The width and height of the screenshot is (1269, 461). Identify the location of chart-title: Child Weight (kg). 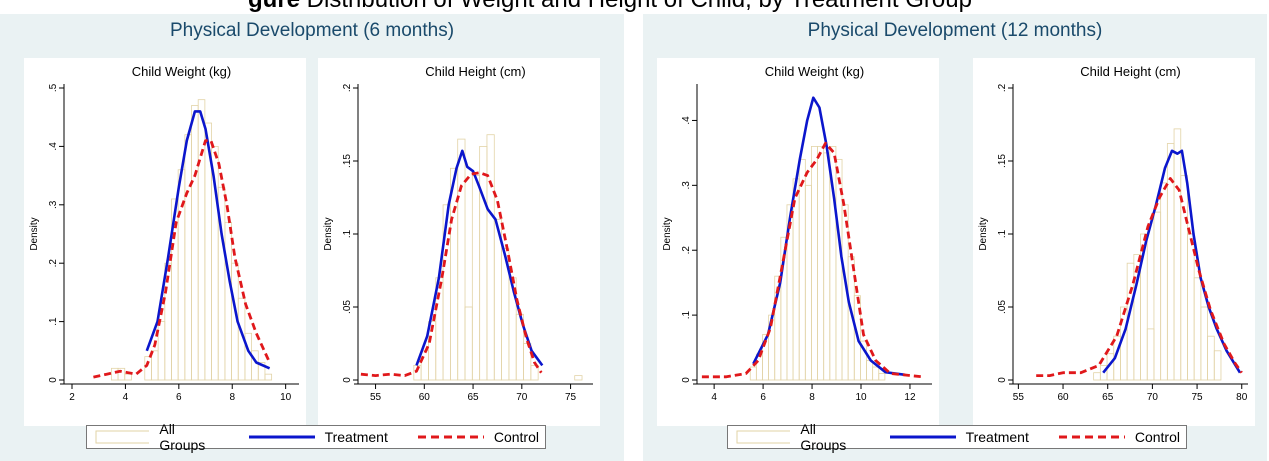
(814, 71).